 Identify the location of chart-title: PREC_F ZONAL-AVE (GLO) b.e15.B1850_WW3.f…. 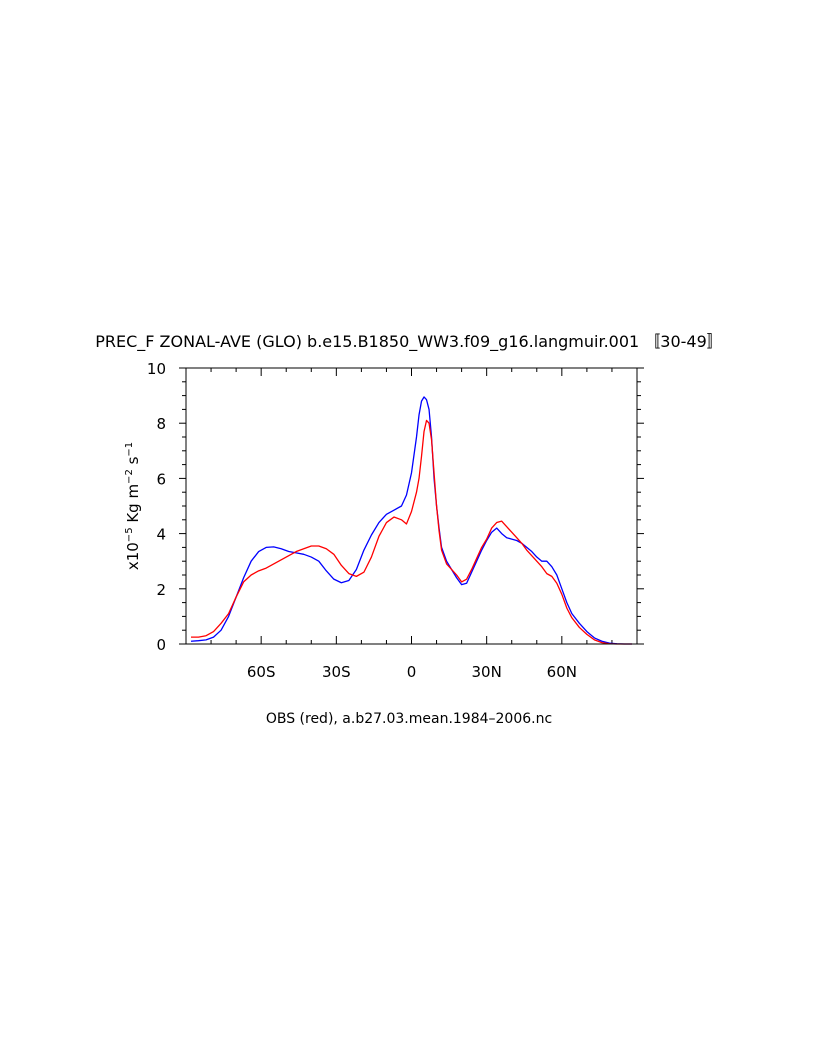
(409, 342).